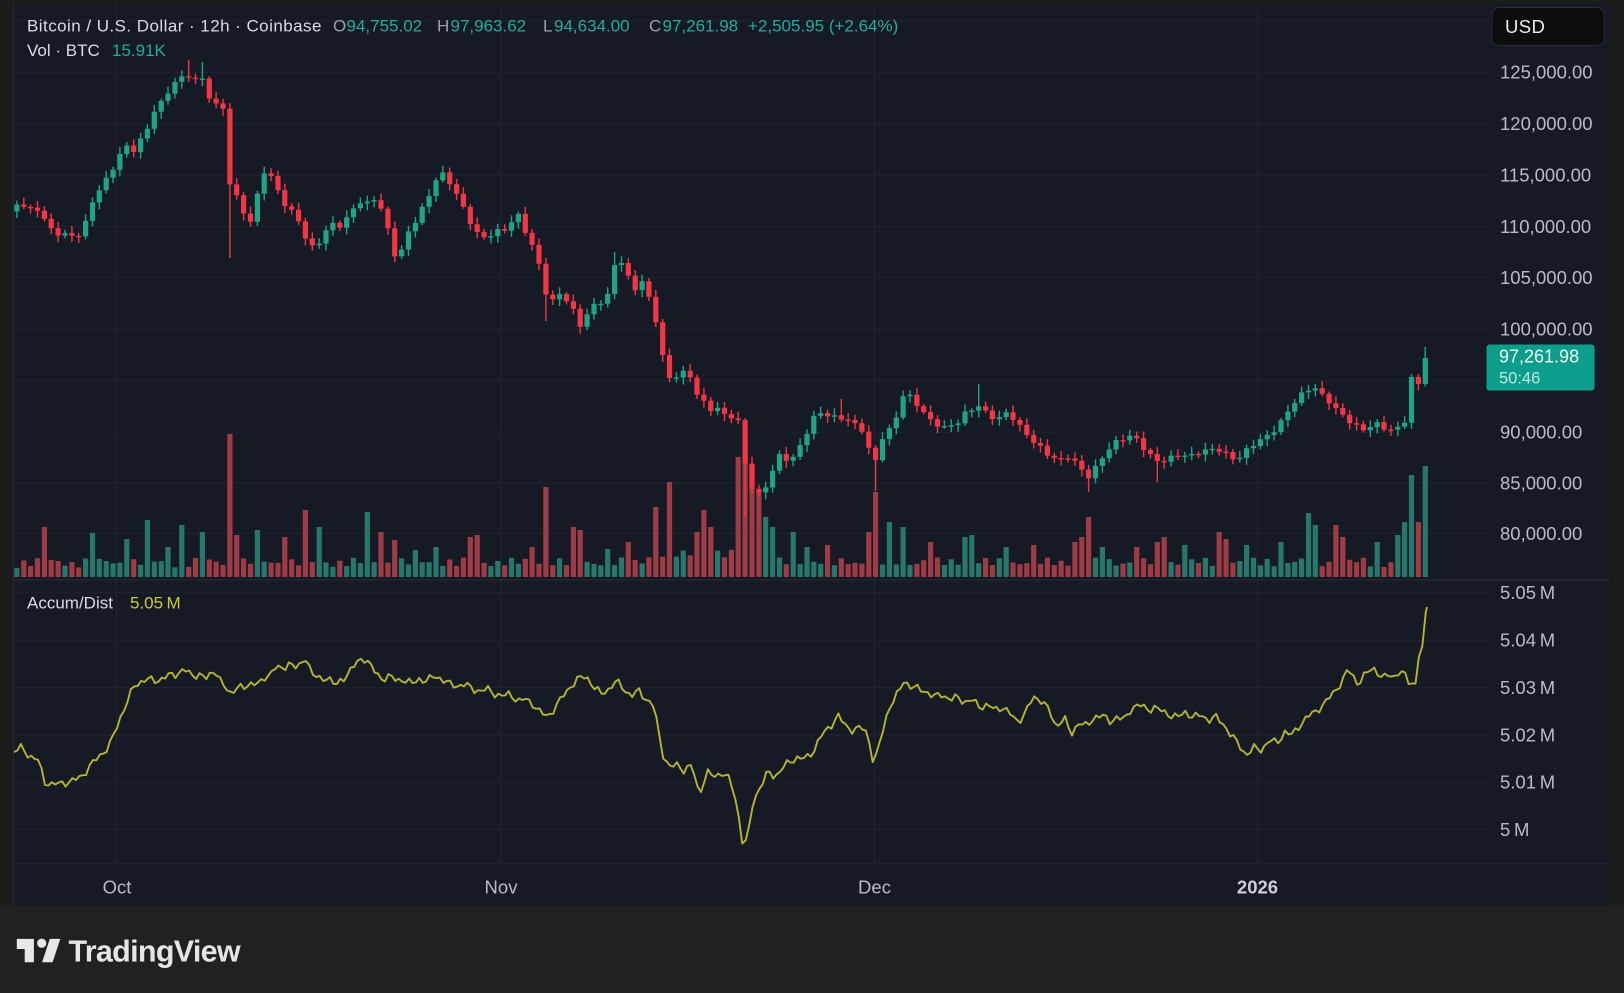 The image size is (1624, 993). Describe the element at coordinates (1527, 782) in the screenshot. I see `svg-text: 5.01 M` at that location.